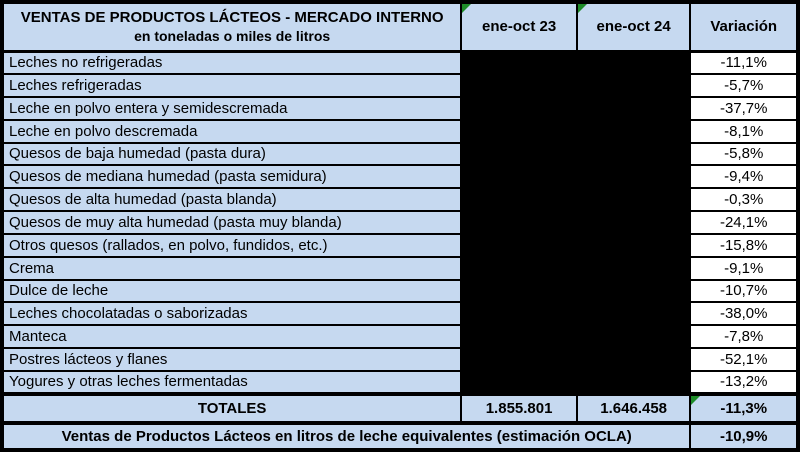 The height and width of the screenshot is (452, 800). I want to click on product-name-cell: Leches refrigeradas, so click(231, 85).